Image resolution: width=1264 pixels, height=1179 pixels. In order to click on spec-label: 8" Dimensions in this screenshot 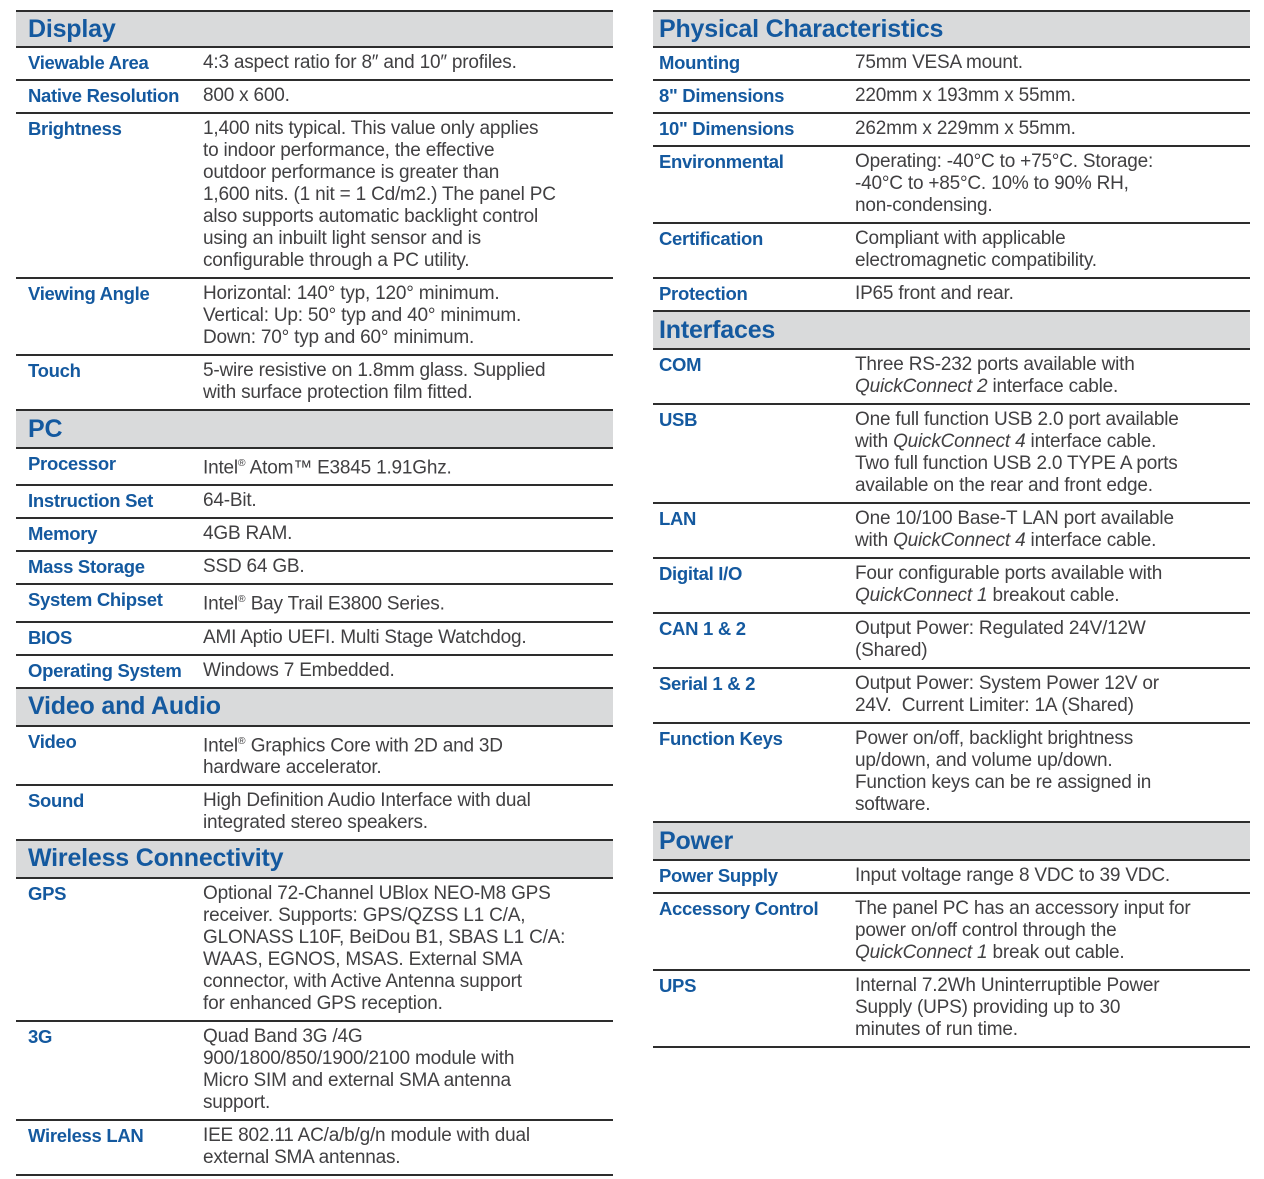, I will do `click(722, 95)`.